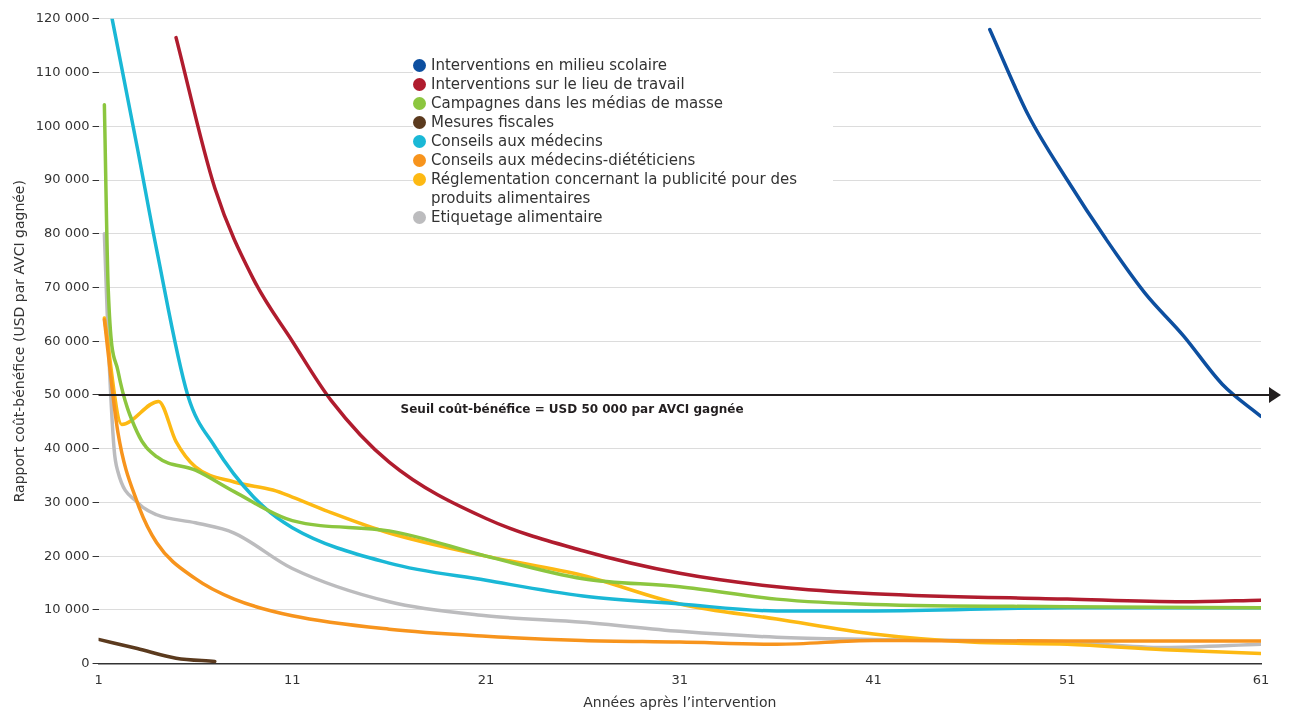 The height and width of the screenshot is (724, 1295). I want to click on x-tick-label: 31, so click(680, 679).